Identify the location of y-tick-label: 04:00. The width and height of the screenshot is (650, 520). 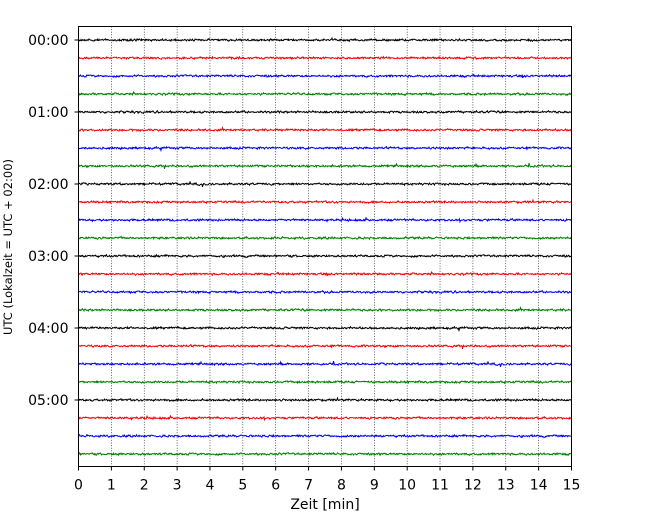
(48, 329).